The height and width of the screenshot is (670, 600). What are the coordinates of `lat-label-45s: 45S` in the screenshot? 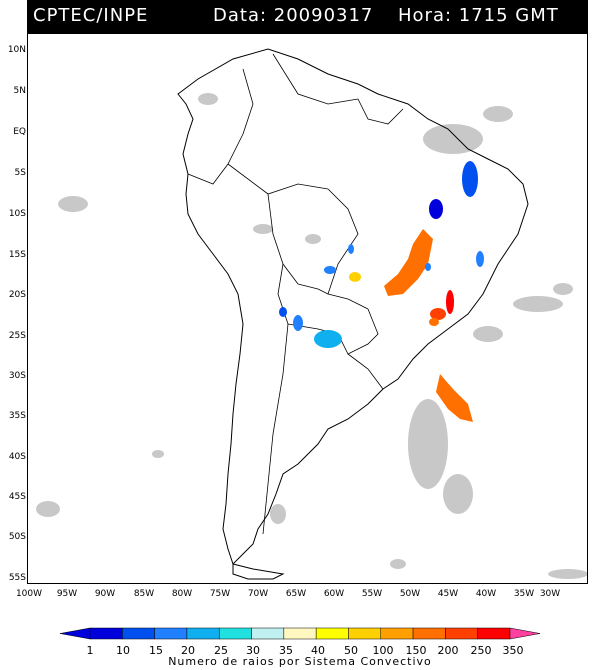 It's located at (17, 497).